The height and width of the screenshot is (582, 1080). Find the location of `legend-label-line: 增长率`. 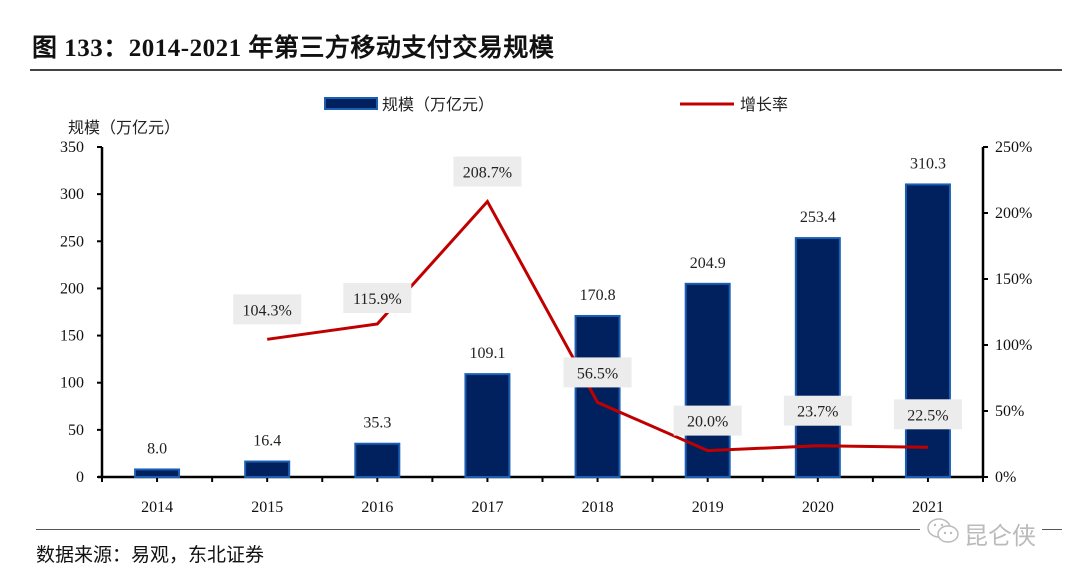

legend-label-line: 增长率 is located at coordinates (764, 105).